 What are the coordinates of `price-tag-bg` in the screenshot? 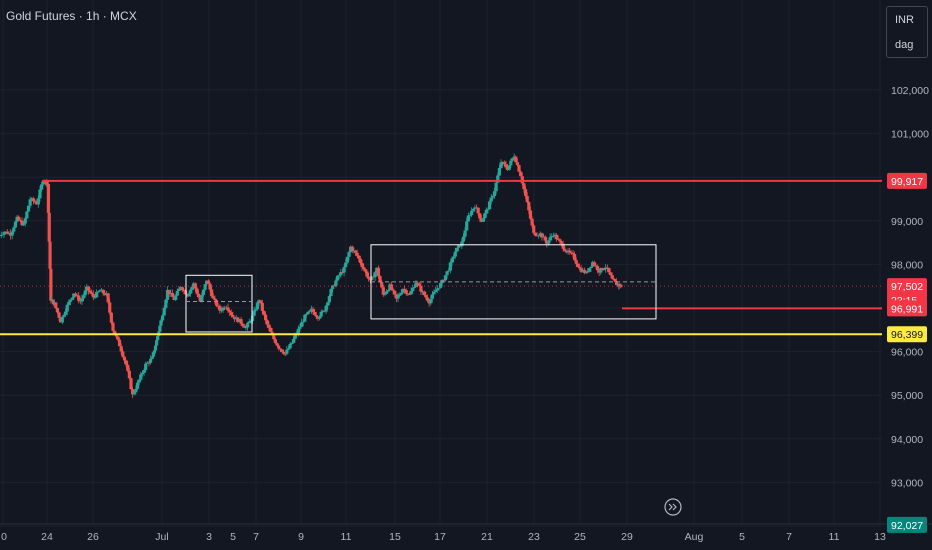 It's located at (907, 286).